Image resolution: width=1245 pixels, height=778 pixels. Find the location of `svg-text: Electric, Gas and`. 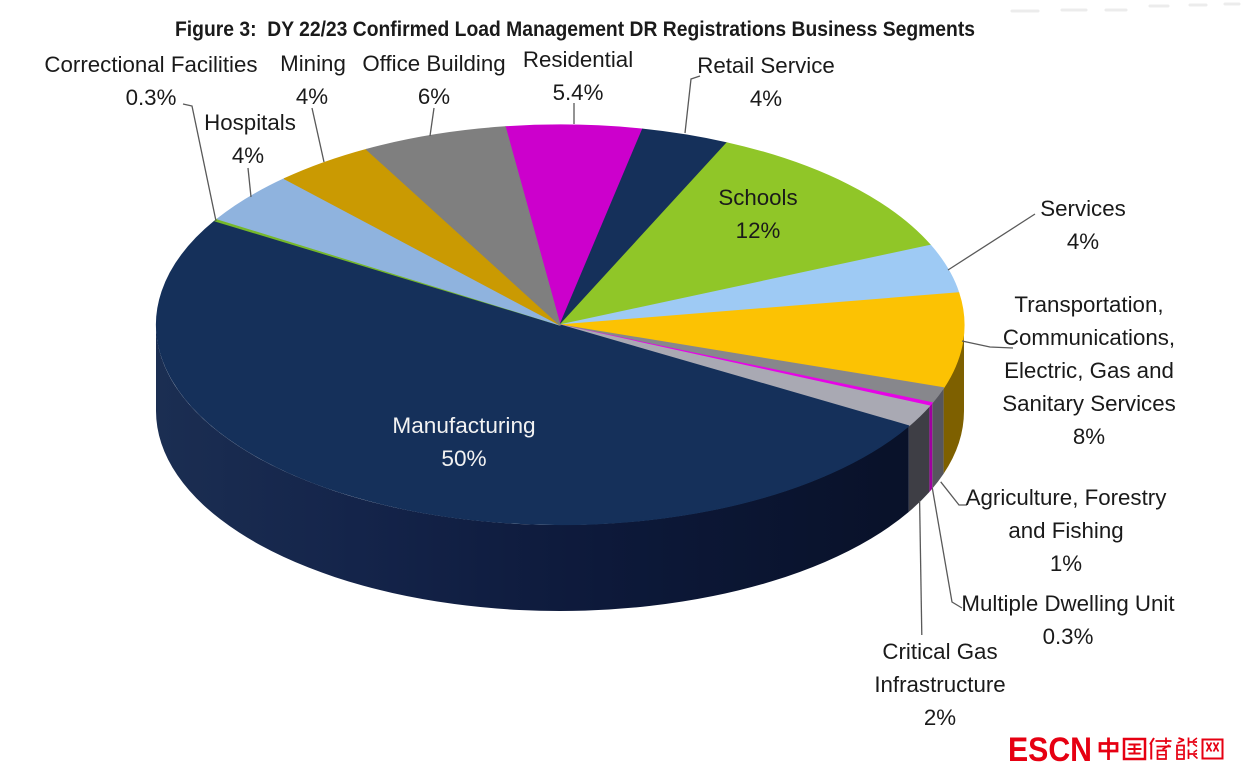

svg-text: Electric, Gas and is located at coordinates (1089, 370).